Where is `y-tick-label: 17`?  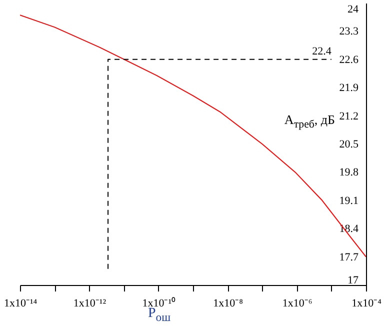 y-tick-label: 17 is located at coordinates (353, 280).